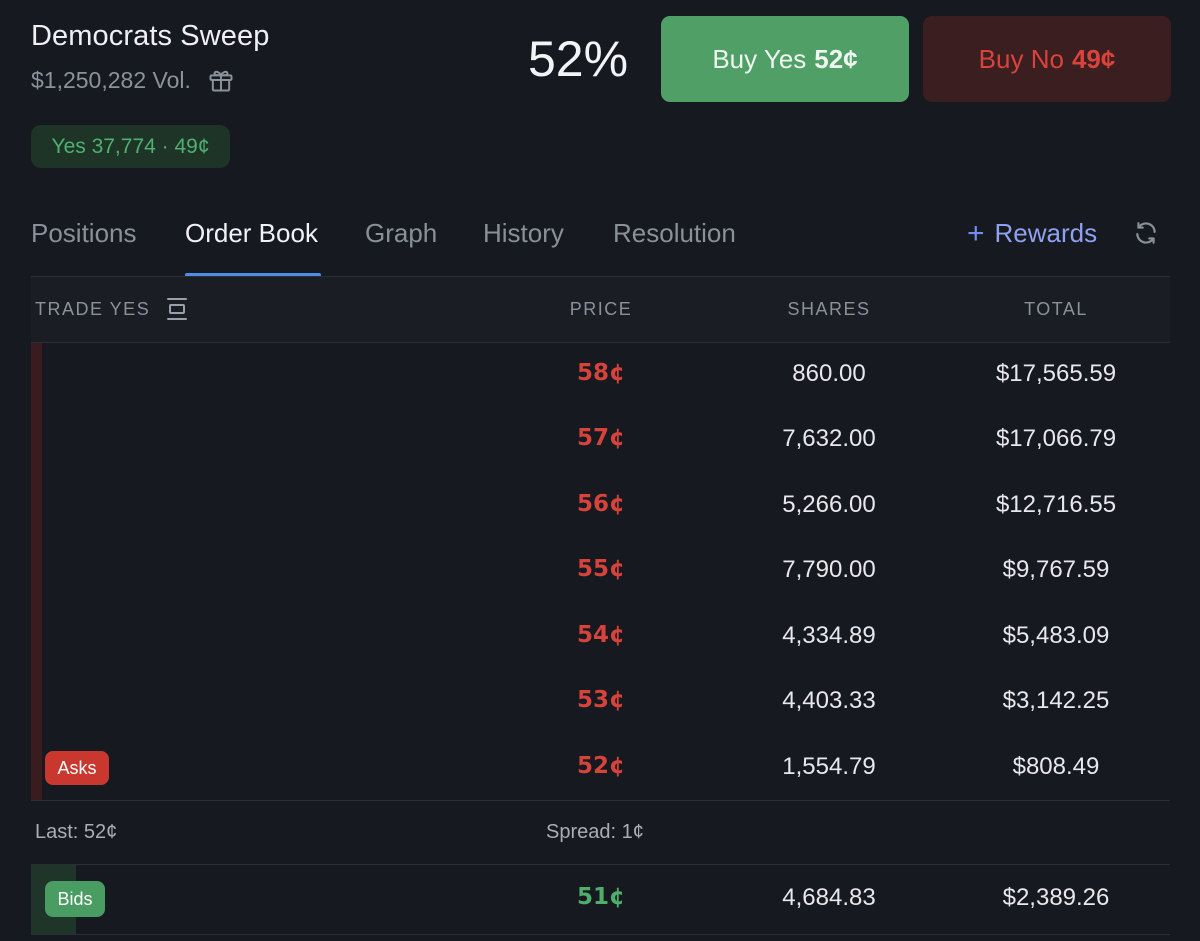 This screenshot has height=941, width=1200. I want to click on header-price: PRICE, so click(601, 309).